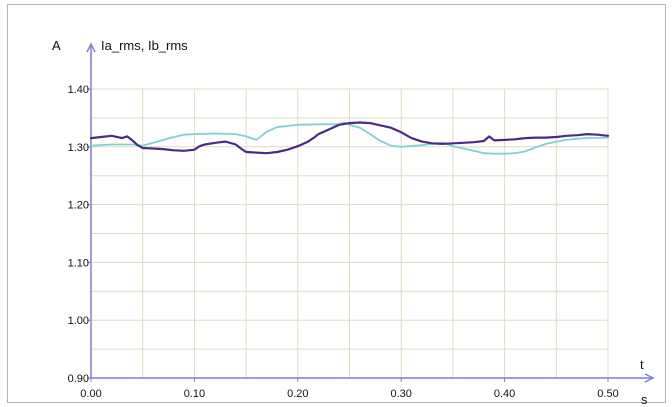 This screenshot has width=672, height=407. What do you see at coordinates (78, 148) in the screenshot?
I see `y-tick-label: 1.30` at bounding box center [78, 148].